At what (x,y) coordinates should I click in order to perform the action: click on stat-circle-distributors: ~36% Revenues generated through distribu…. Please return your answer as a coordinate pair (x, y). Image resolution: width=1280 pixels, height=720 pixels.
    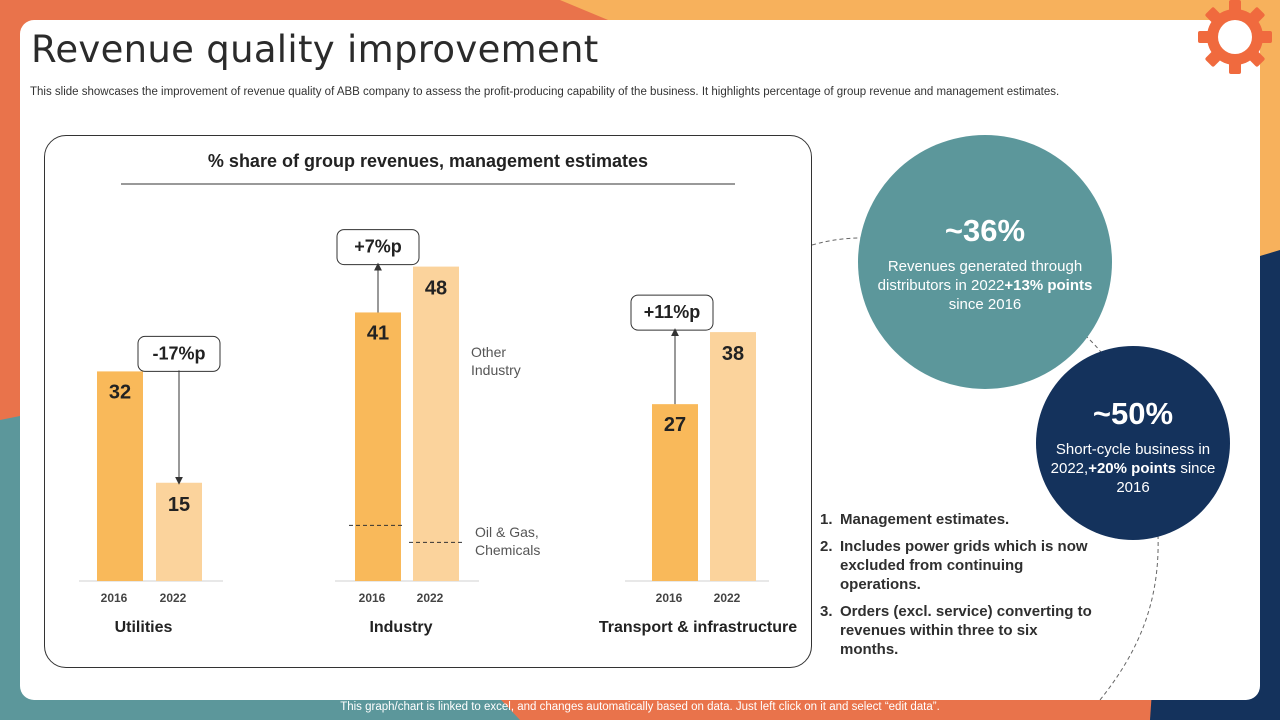
    Looking at the image, I should click on (985, 262).